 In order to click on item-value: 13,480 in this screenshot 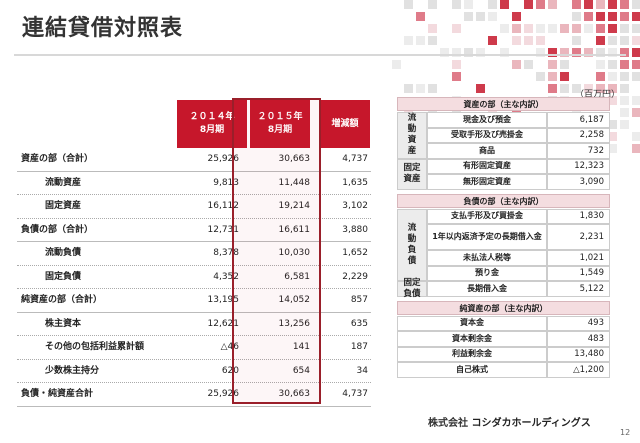, I will do `click(578, 354)`.